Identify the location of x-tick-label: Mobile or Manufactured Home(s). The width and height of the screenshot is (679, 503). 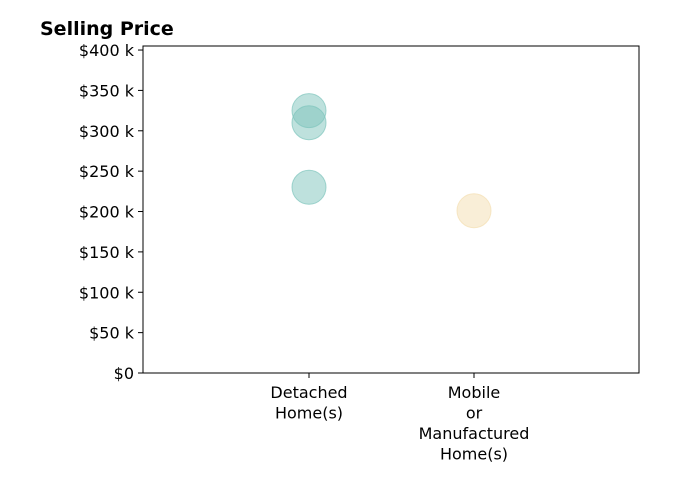
(474, 423).